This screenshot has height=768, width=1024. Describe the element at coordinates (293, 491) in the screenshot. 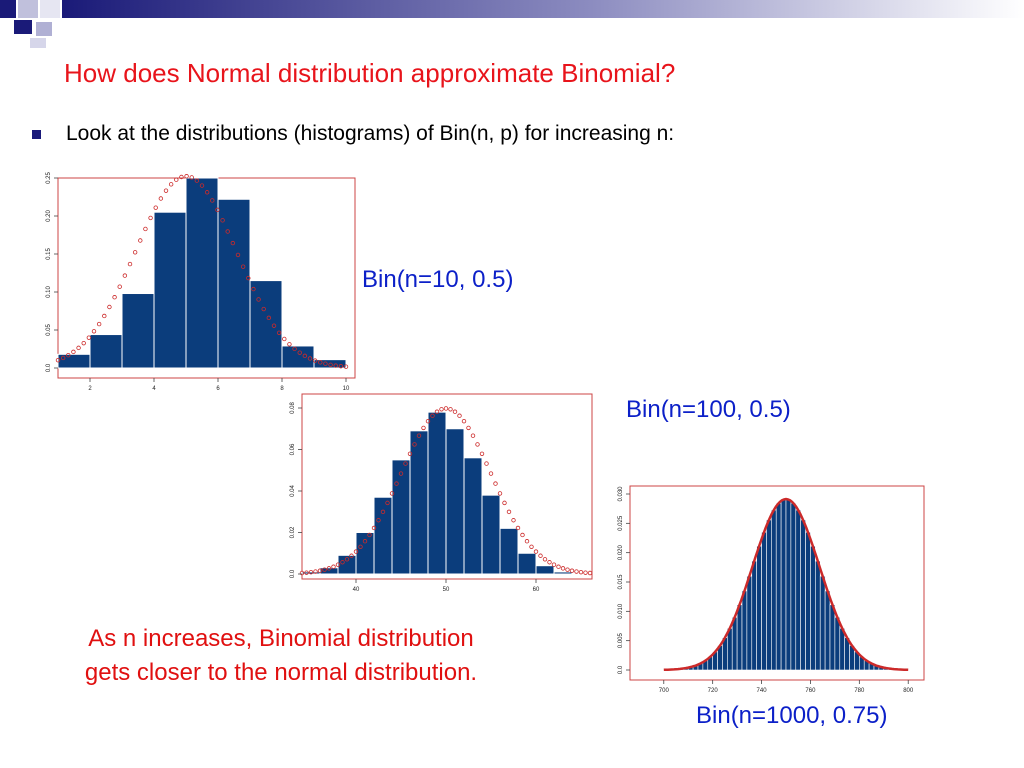

I see `y-tick-label: 0.04` at that location.